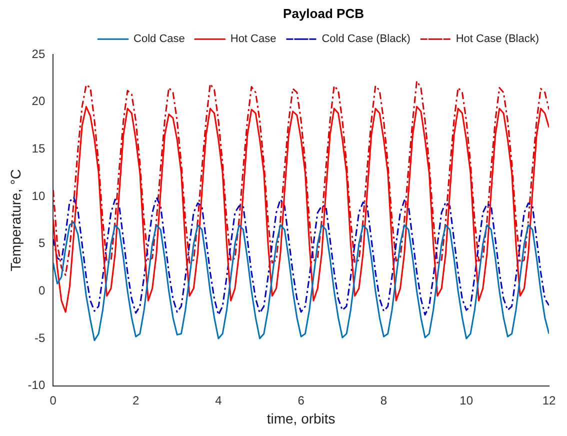 The image size is (567, 436). Describe the element at coordinates (40, 337) in the screenshot. I see `y-tick-label: -5` at that location.